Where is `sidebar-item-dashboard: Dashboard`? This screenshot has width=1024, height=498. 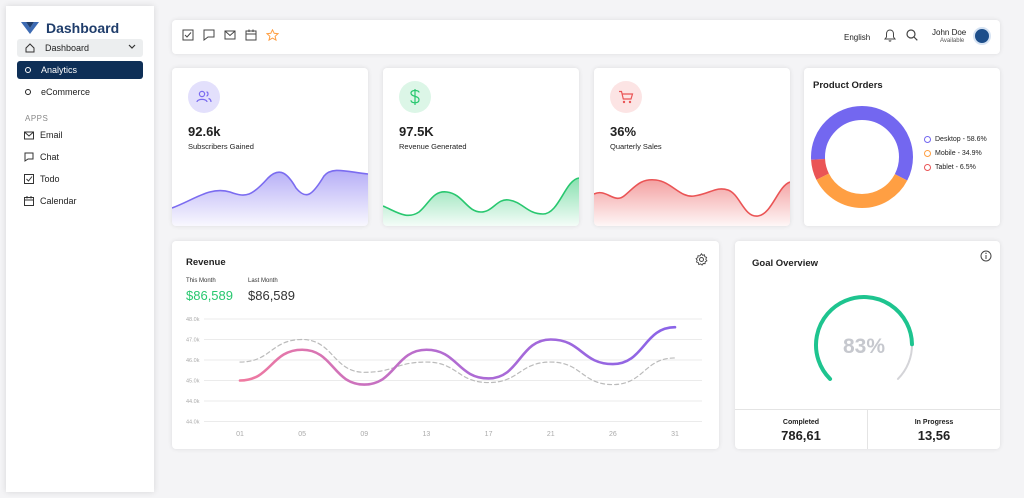
sidebar-item-dashboard: Dashboard is located at coordinates (80, 48).